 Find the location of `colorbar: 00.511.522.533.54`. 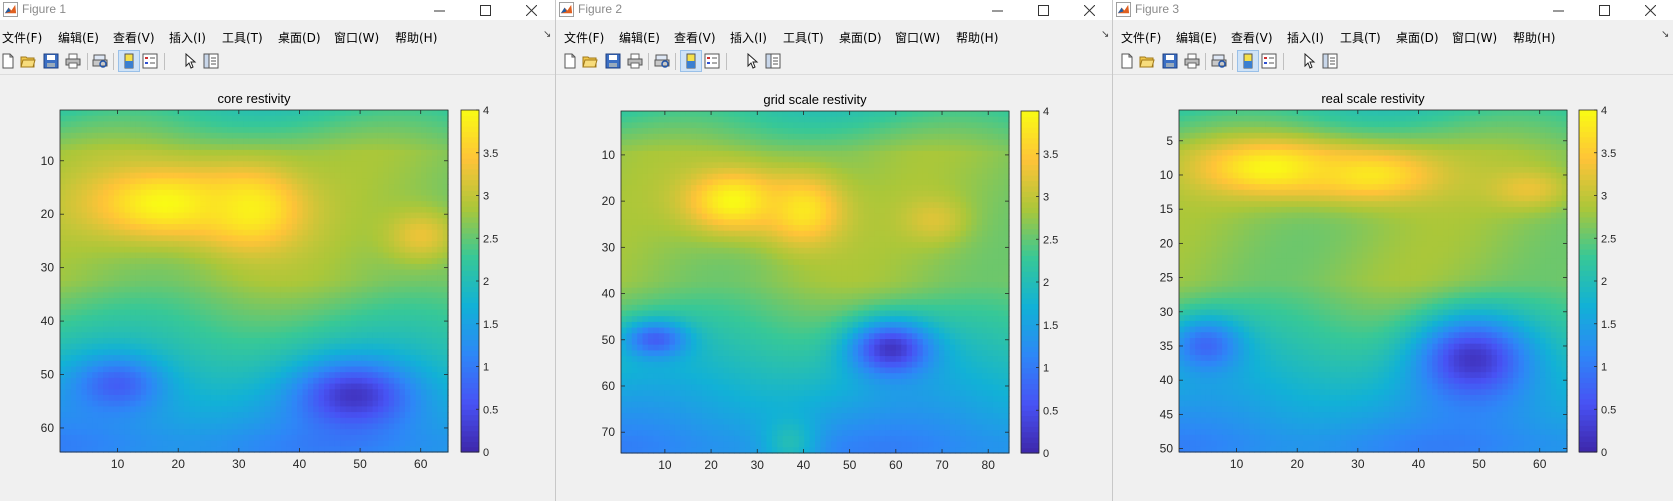

colorbar: 00.511.522.533.54 is located at coordinates (479, 282).